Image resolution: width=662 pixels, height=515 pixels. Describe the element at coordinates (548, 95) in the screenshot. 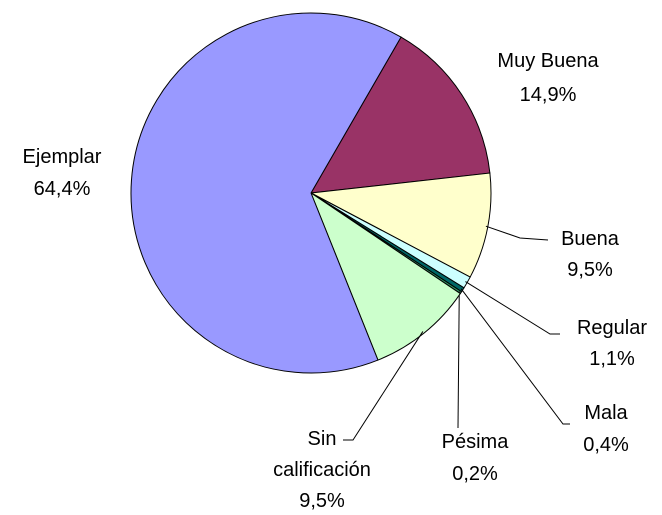

I see `slice-value-label: 14,9%` at that location.